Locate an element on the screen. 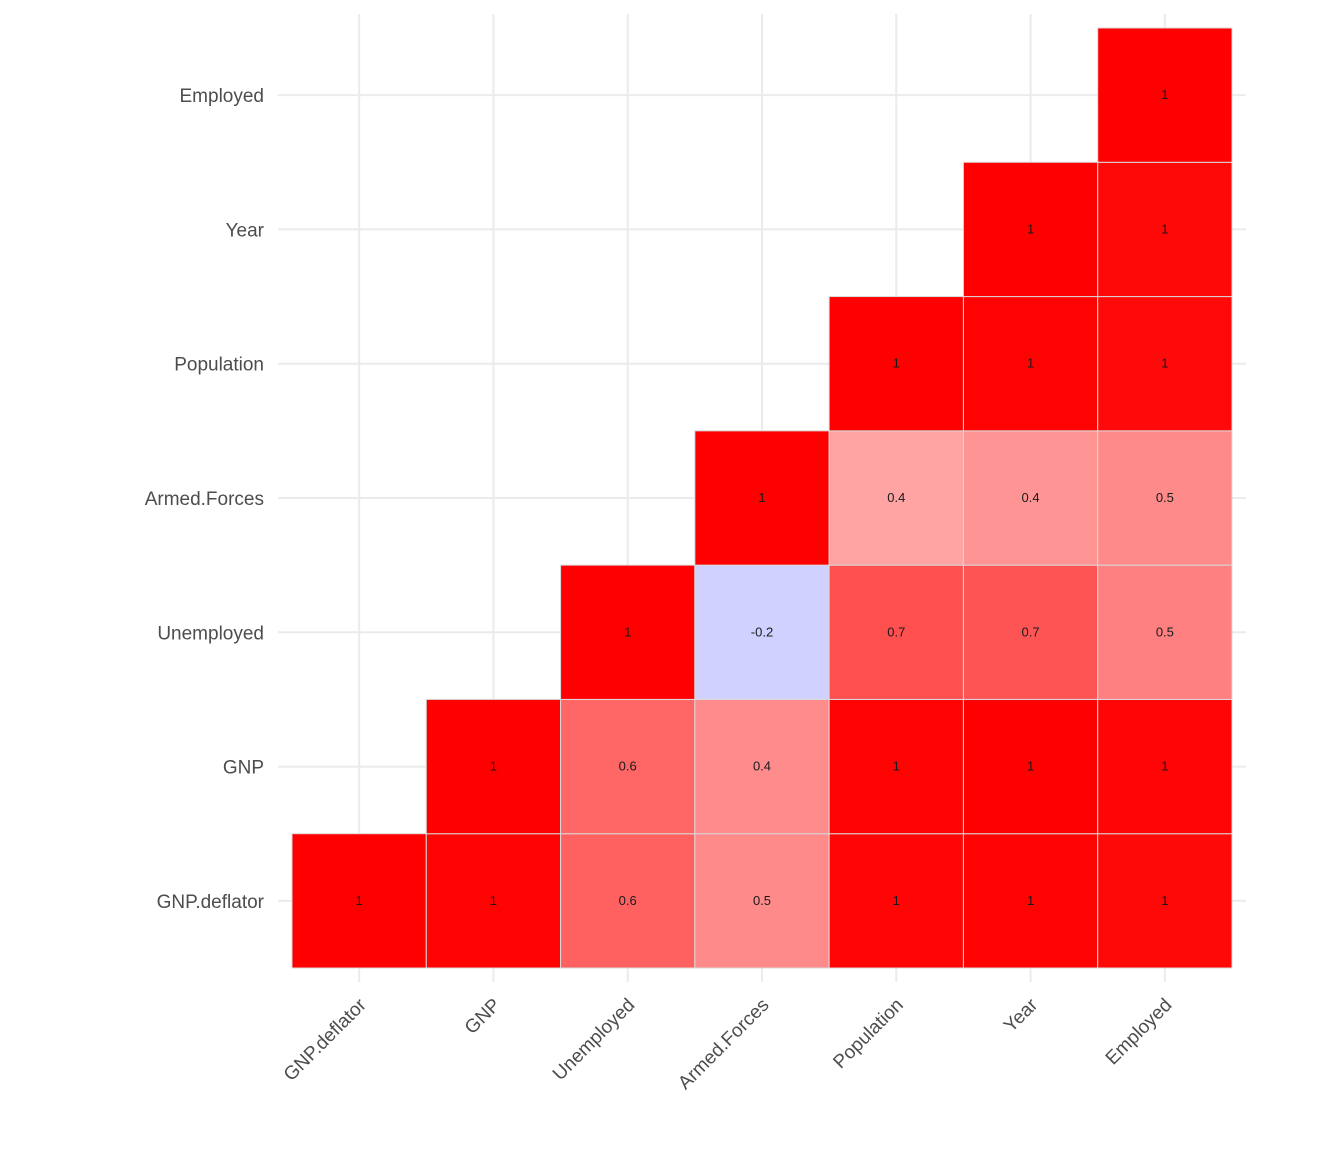  y-tick-label: GNP.deflator is located at coordinates (211, 902).